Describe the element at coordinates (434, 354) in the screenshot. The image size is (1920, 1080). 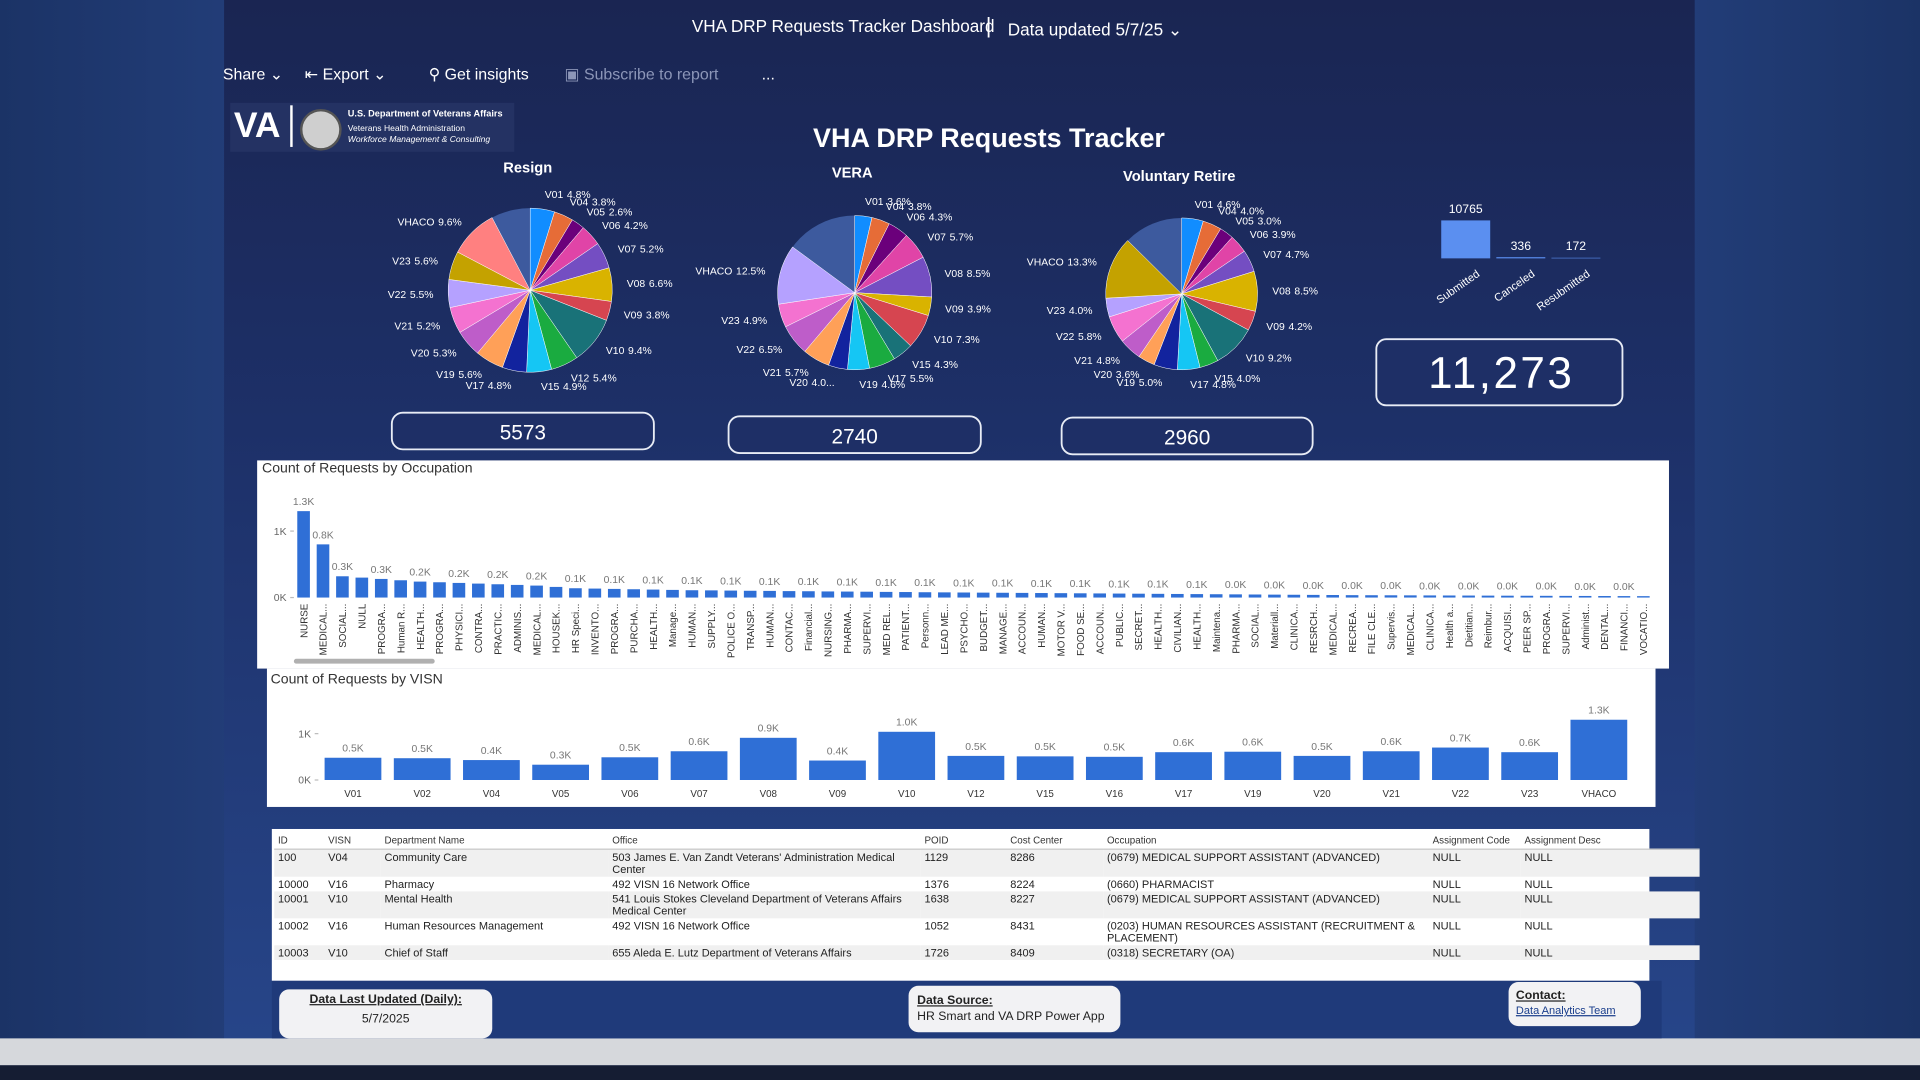
I see `pie-label: V20 5.3%` at that location.